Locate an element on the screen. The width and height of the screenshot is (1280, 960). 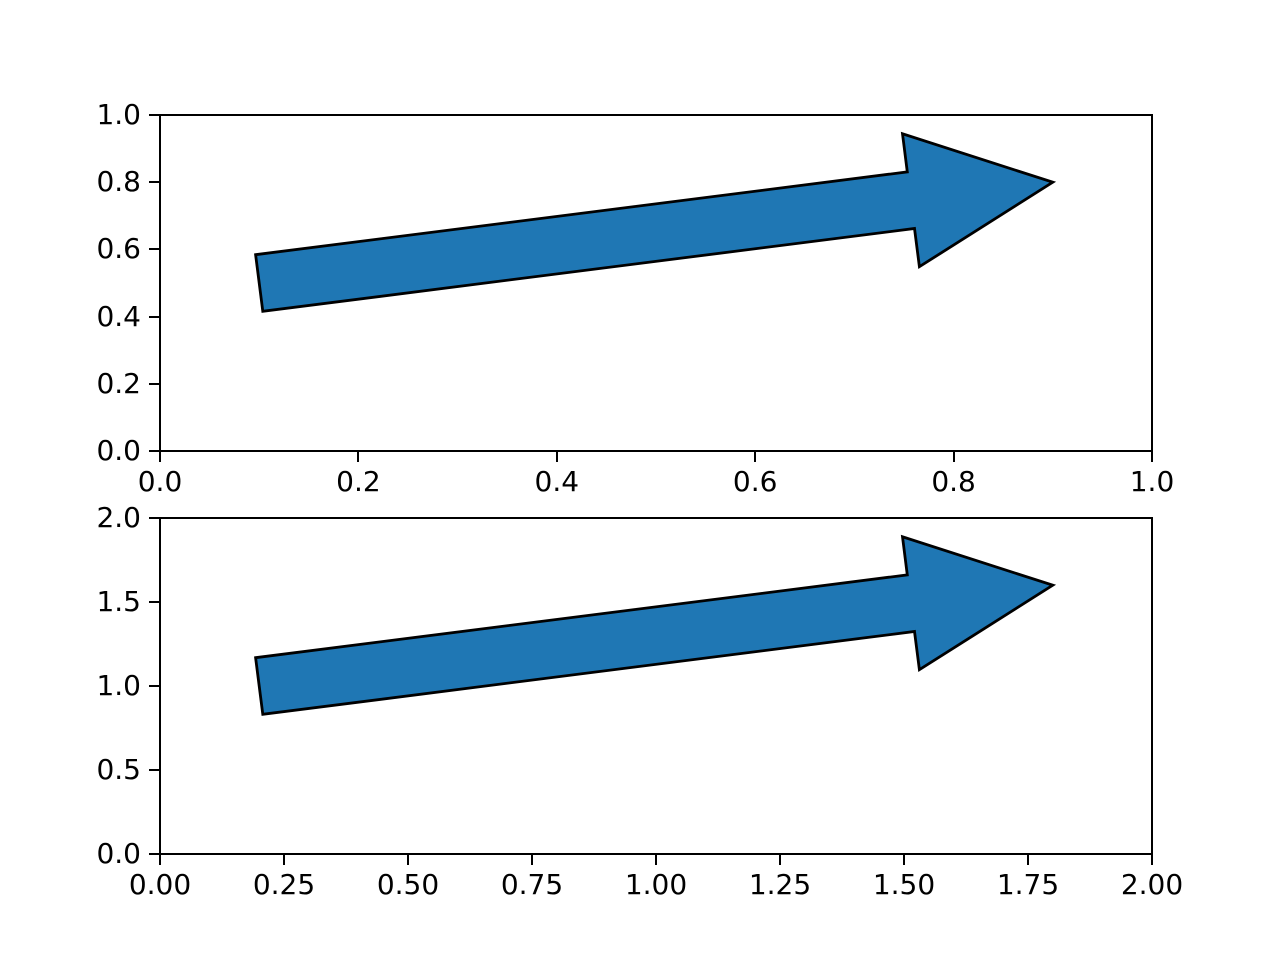
y-tick-label-bottom: 1.0 is located at coordinates (118, 685).